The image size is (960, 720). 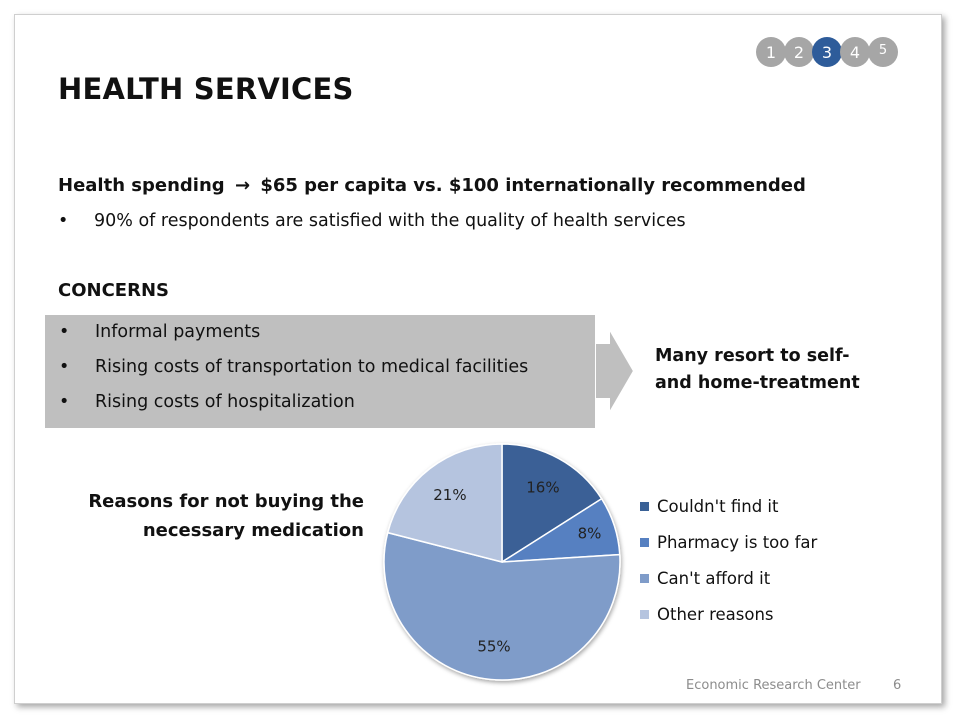 What do you see at coordinates (253, 530) in the screenshot?
I see `chart-caption-line-2: necessary medication` at bounding box center [253, 530].